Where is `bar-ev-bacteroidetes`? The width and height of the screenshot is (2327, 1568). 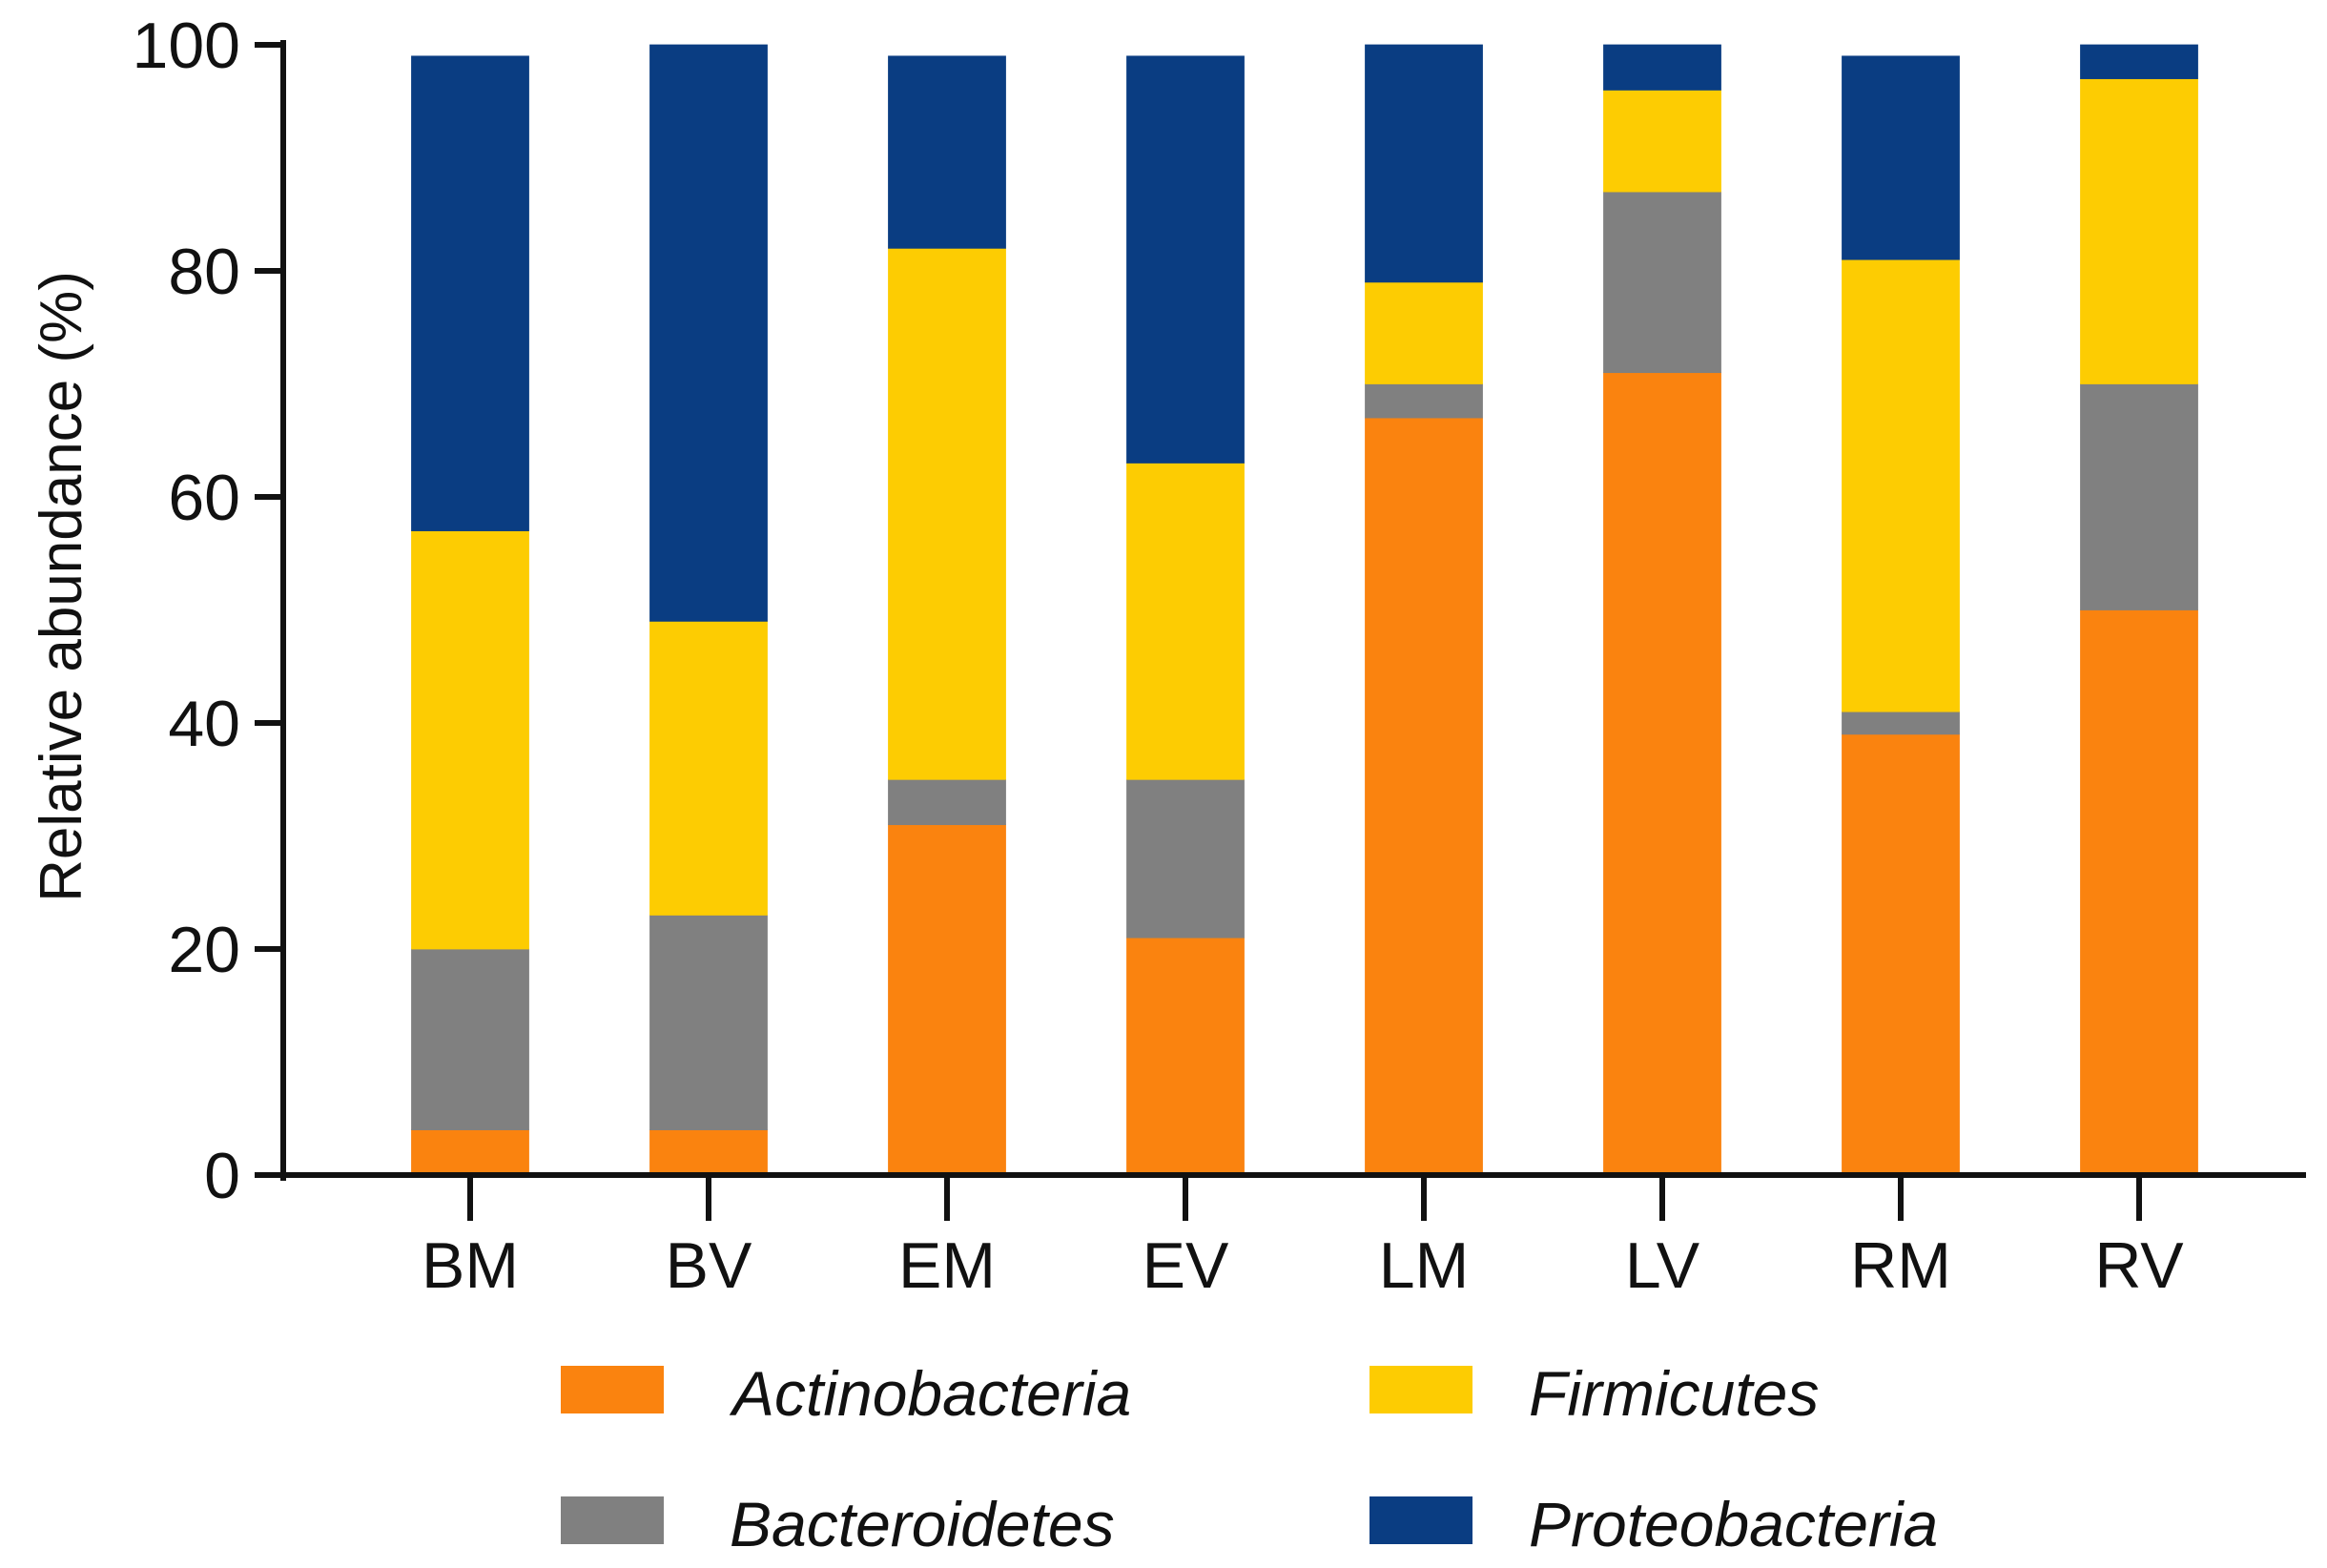 bar-ev-bacteroidetes is located at coordinates (1185, 858).